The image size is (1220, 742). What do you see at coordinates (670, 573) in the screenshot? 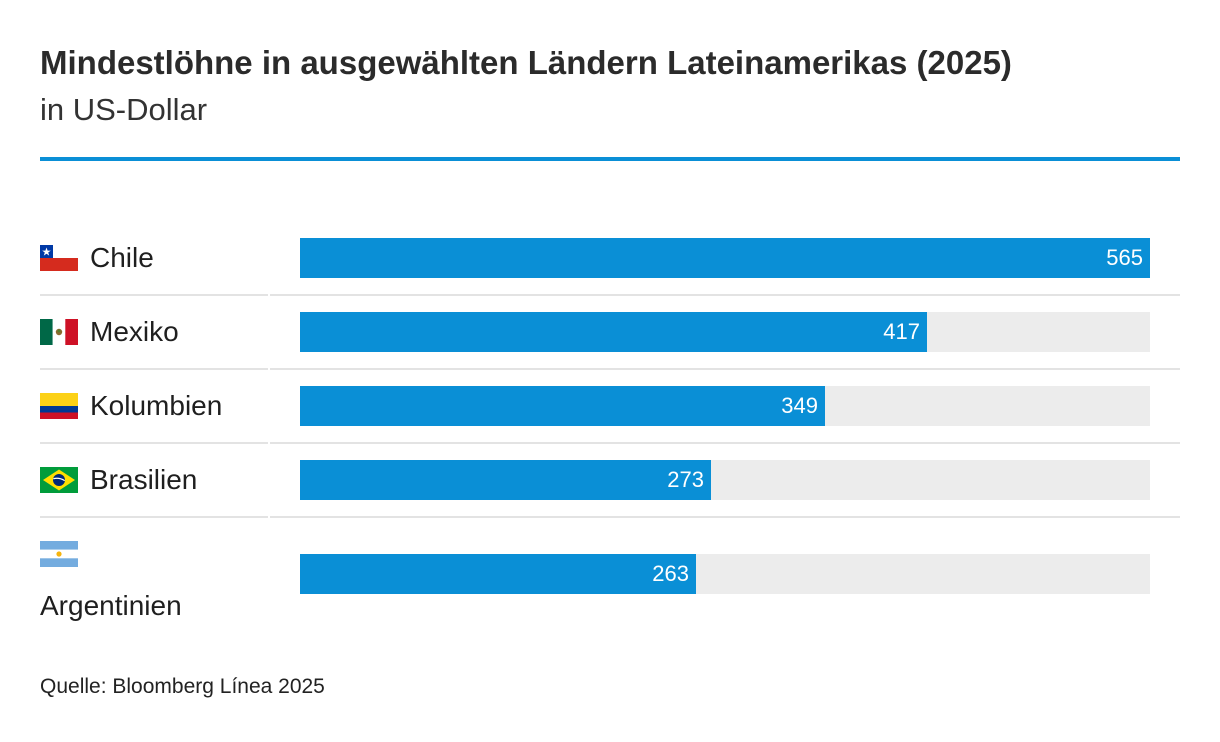
I see `data-label: 263` at bounding box center [670, 573].